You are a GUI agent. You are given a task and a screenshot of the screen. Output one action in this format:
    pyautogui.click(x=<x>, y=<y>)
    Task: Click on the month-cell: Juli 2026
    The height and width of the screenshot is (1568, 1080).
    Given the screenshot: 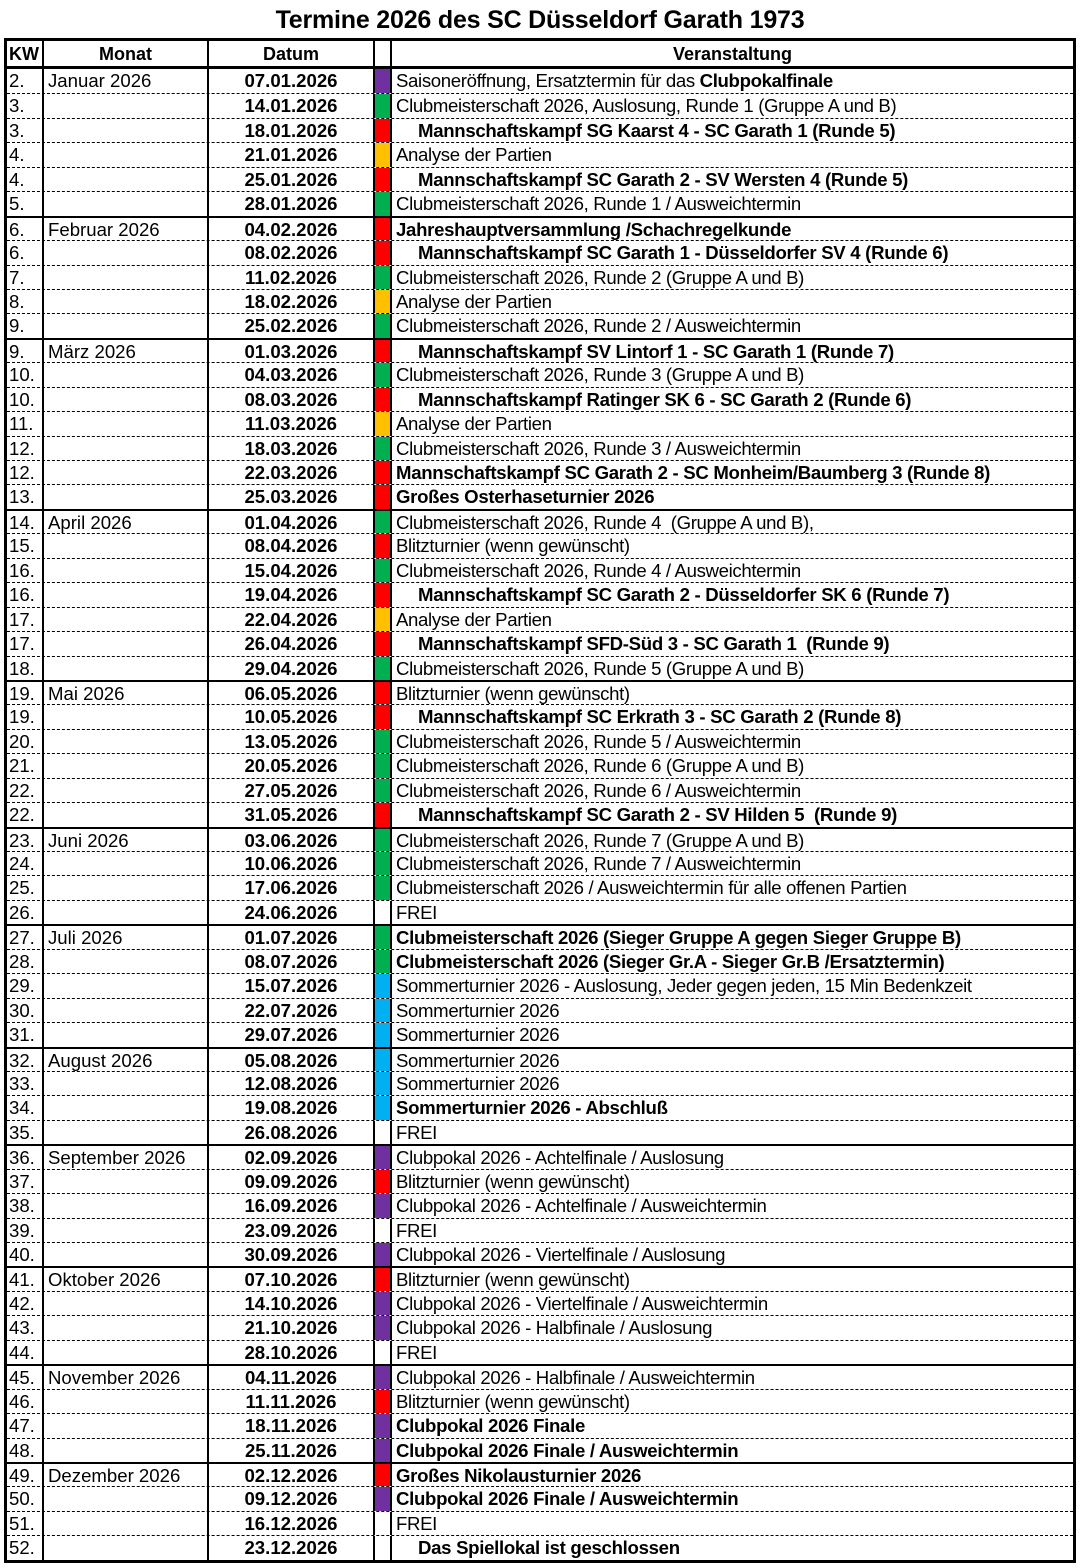 What is the action you would take?
    pyautogui.click(x=126, y=937)
    